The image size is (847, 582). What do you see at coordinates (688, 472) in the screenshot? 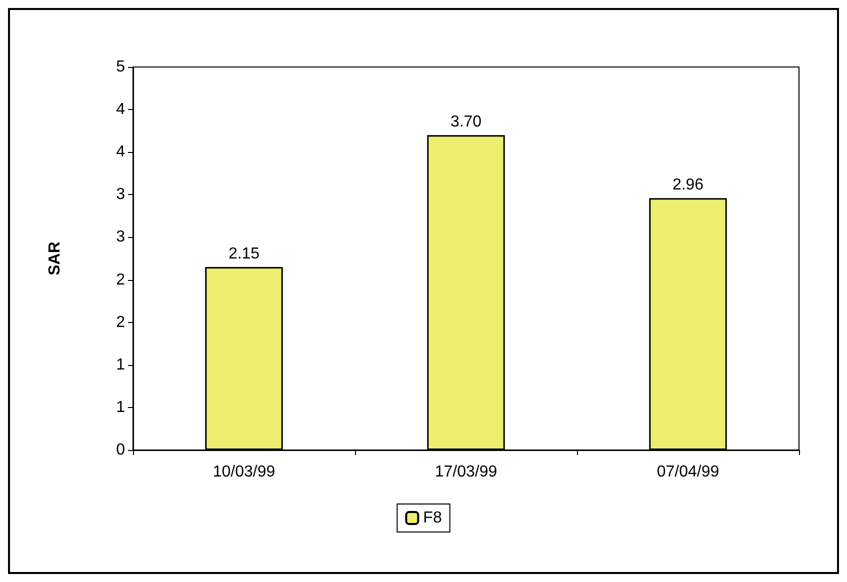
I see `x-tick-label: 07/04/99` at bounding box center [688, 472].